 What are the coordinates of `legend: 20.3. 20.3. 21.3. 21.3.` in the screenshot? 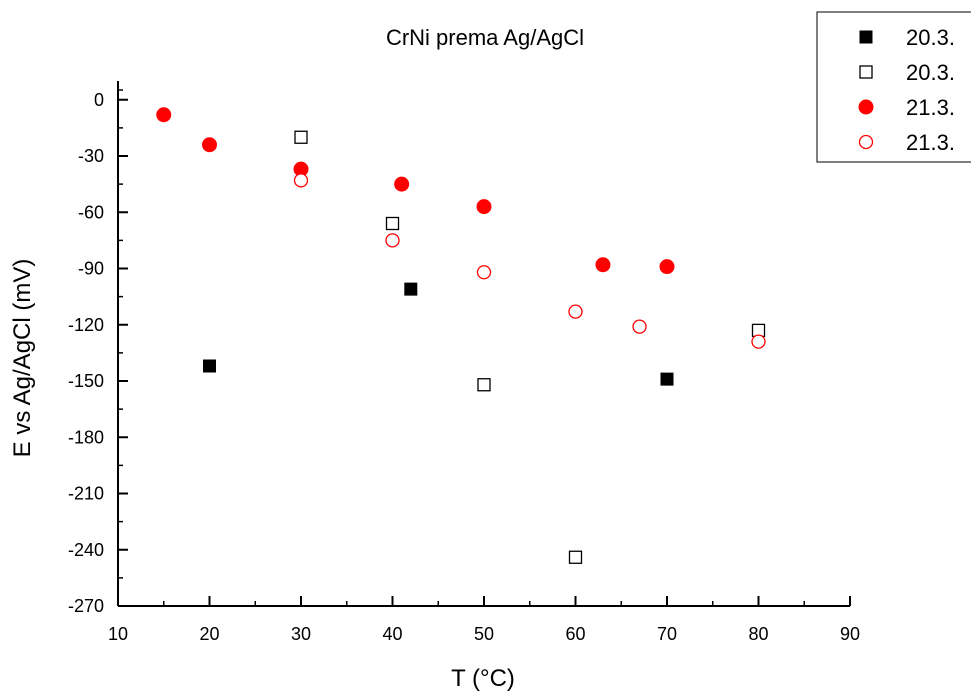 It's located at (893, 87).